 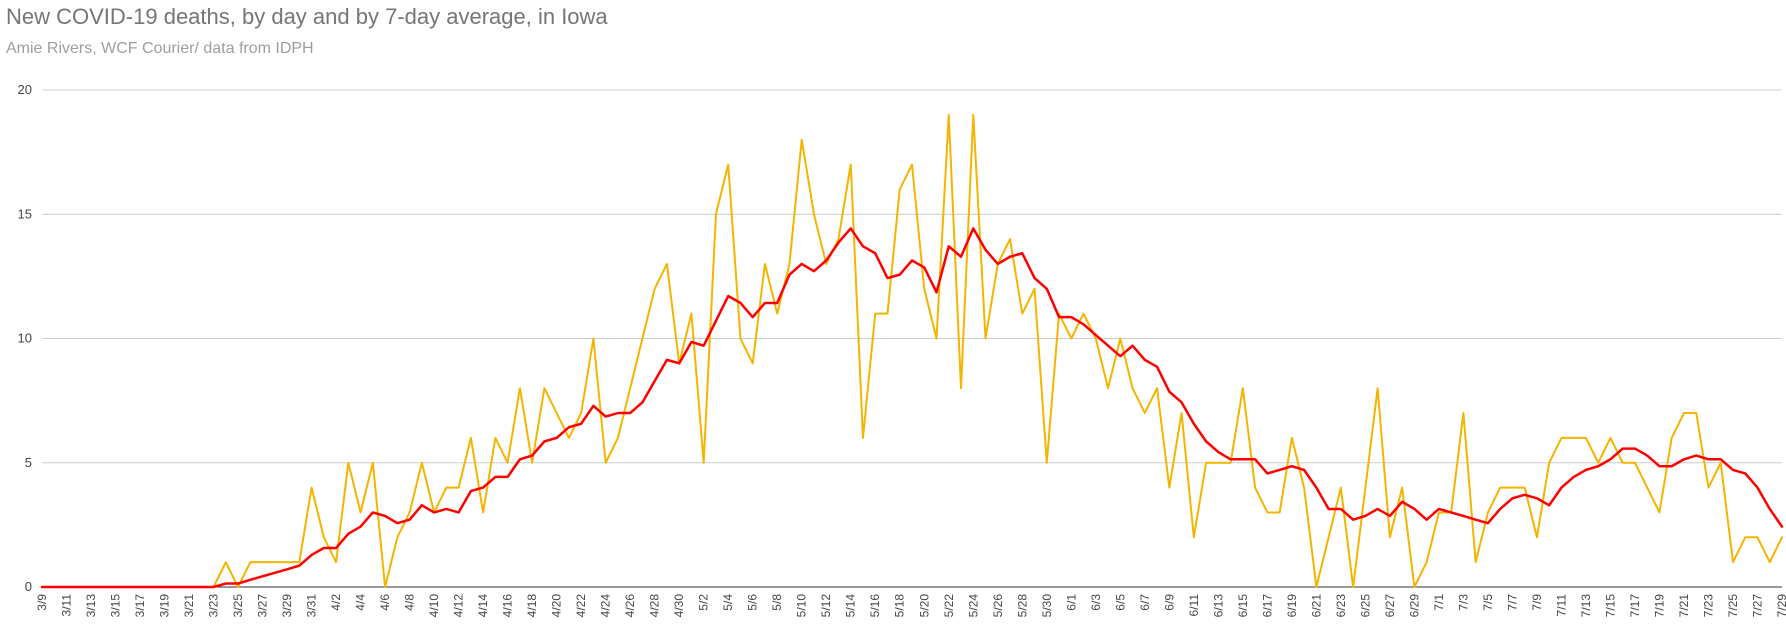 What do you see at coordinates (160, 48) in the screenshot?
I see `chart-subtitle: Amie Rivers, WCF Courier/ data from IDPH` at bounding box center [160, 48].